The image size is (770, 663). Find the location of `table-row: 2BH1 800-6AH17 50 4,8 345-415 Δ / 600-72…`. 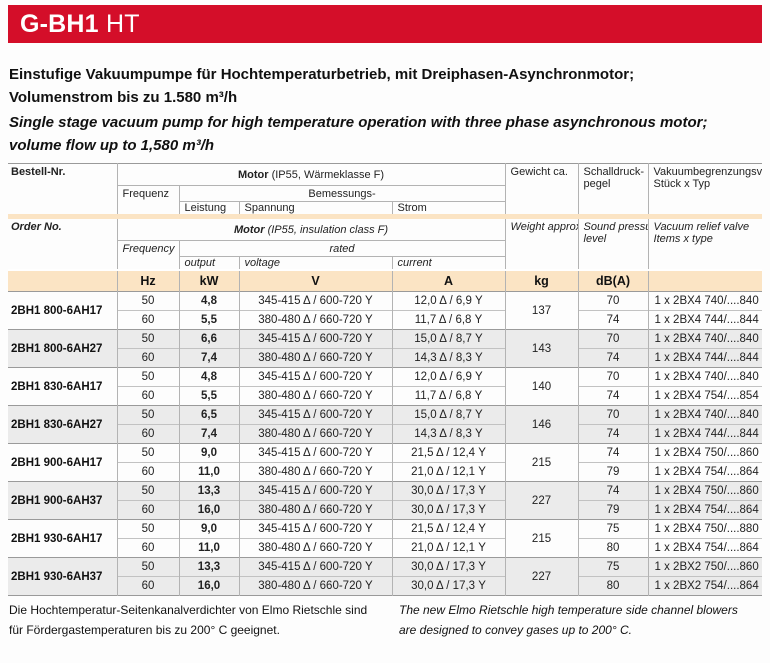

table-row: 2BH1 800-6AH17 50 4,8 345-415 Δ / 600-72… is located at coordinates (385, 310).